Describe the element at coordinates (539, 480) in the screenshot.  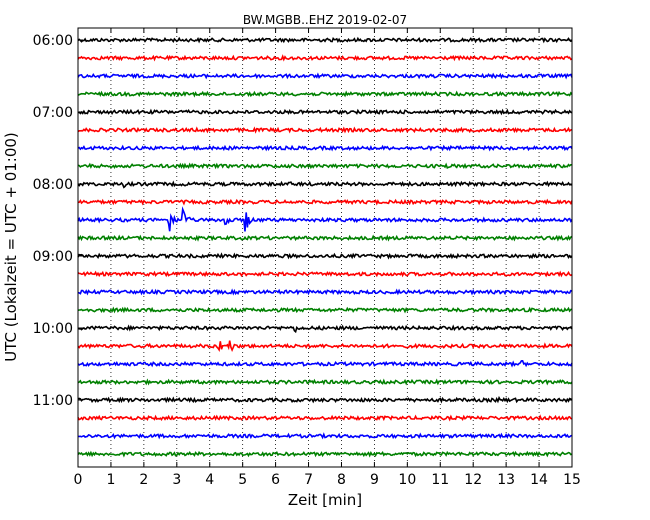
I see `x-tick-label: 14` at that location.